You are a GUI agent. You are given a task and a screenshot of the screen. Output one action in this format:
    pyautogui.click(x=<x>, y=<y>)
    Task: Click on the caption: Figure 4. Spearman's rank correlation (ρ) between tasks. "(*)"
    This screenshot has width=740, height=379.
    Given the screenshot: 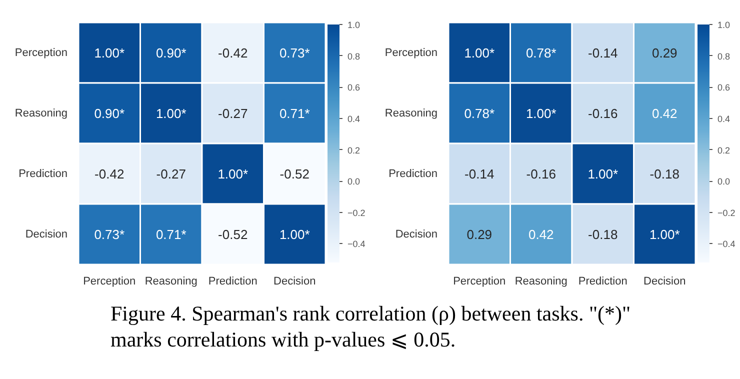 What is the action you would take?
    pyautogui.click(x=370, y=314)
    